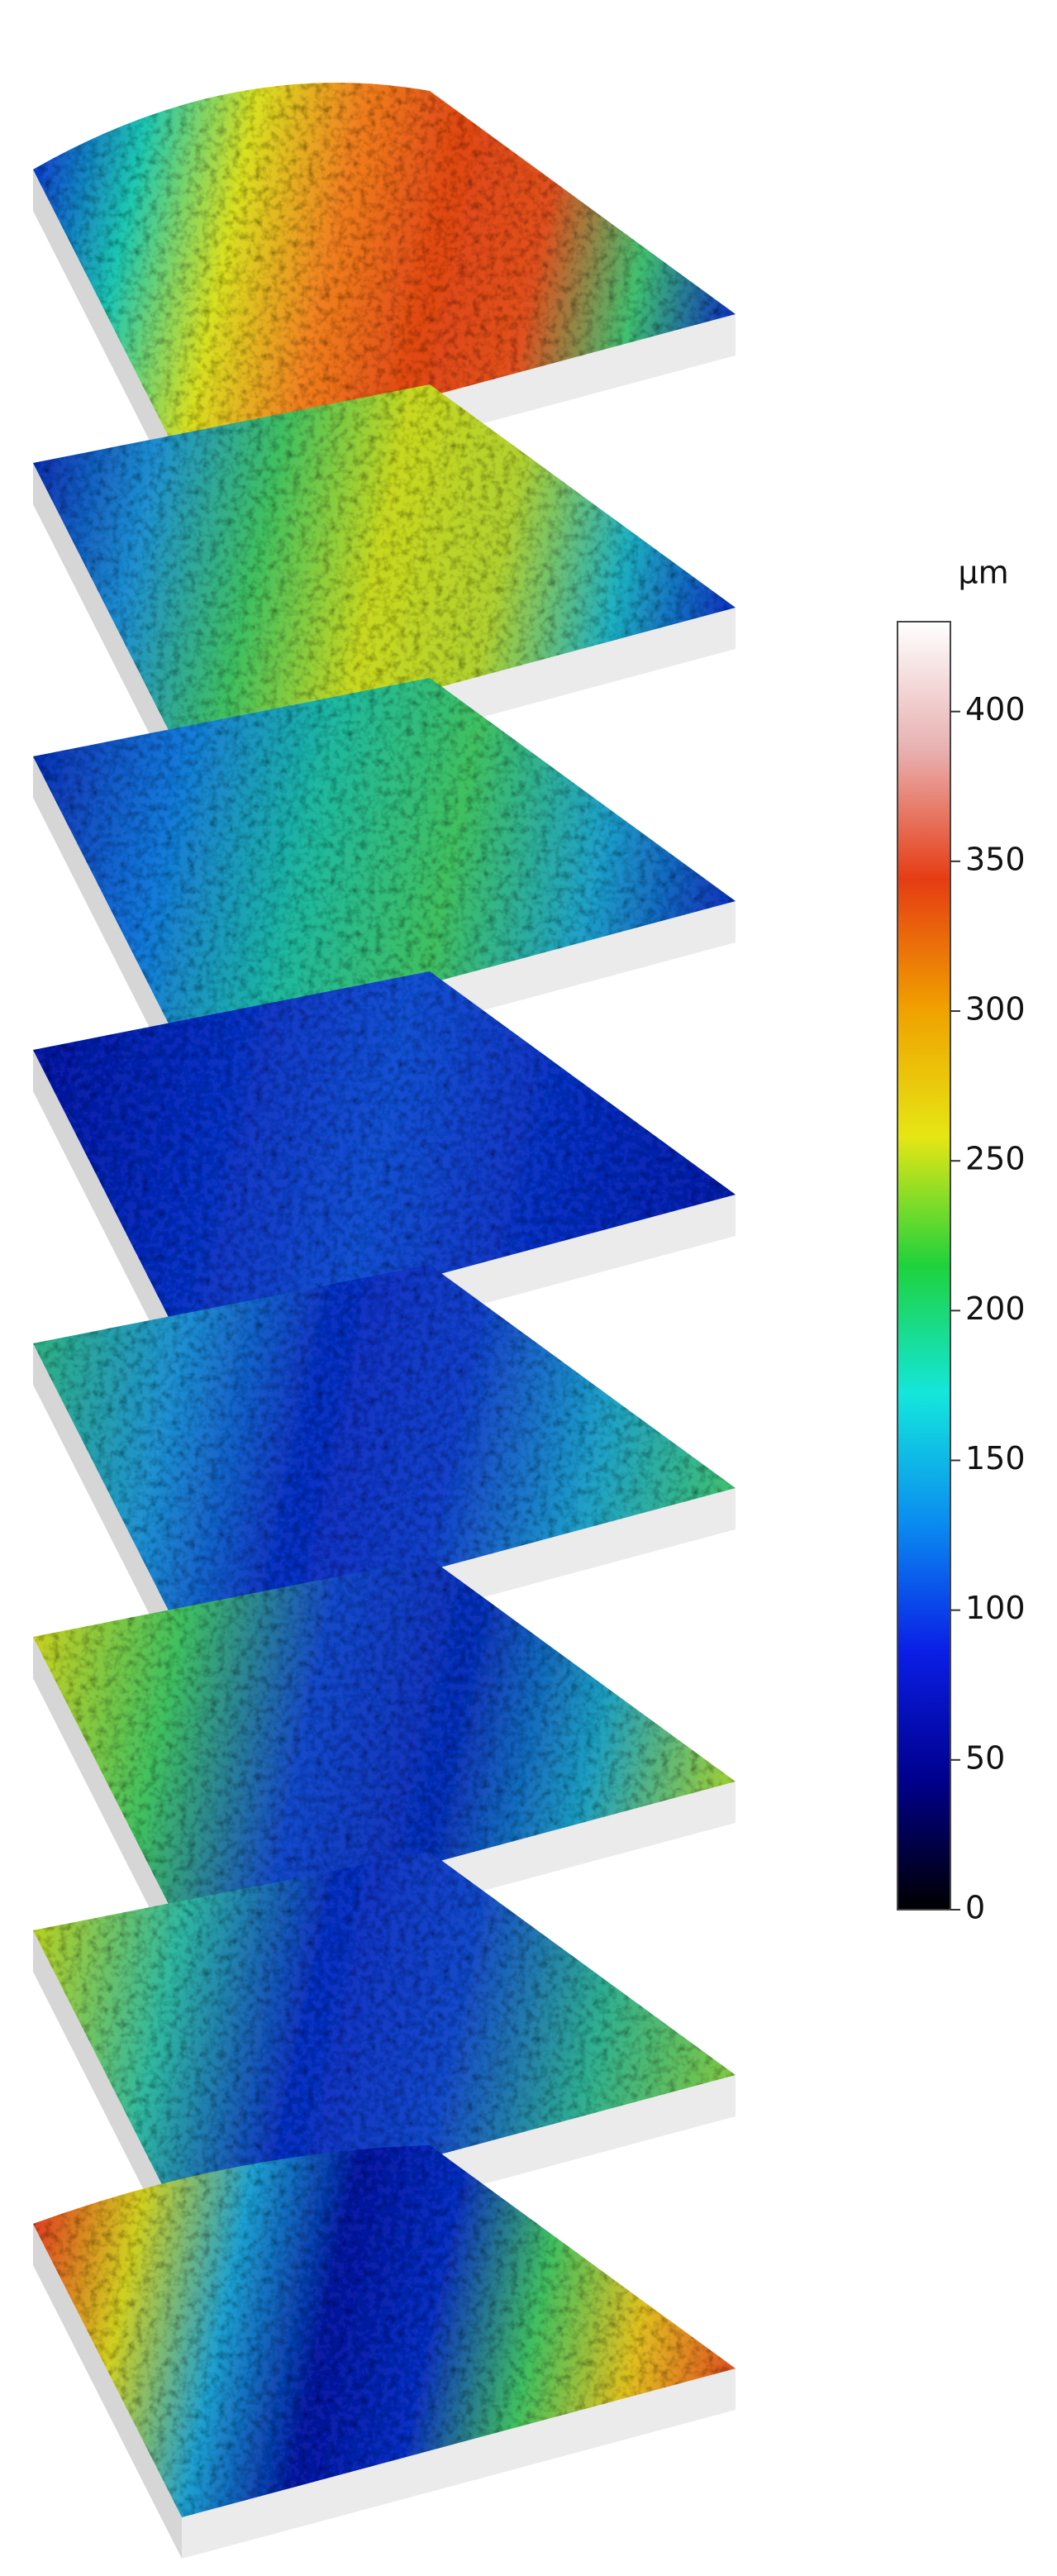 The image size is (1057, 2576). Describe the element at coordinates (995, 709) in the screenshot. I see `tick-label: 400` at that location.